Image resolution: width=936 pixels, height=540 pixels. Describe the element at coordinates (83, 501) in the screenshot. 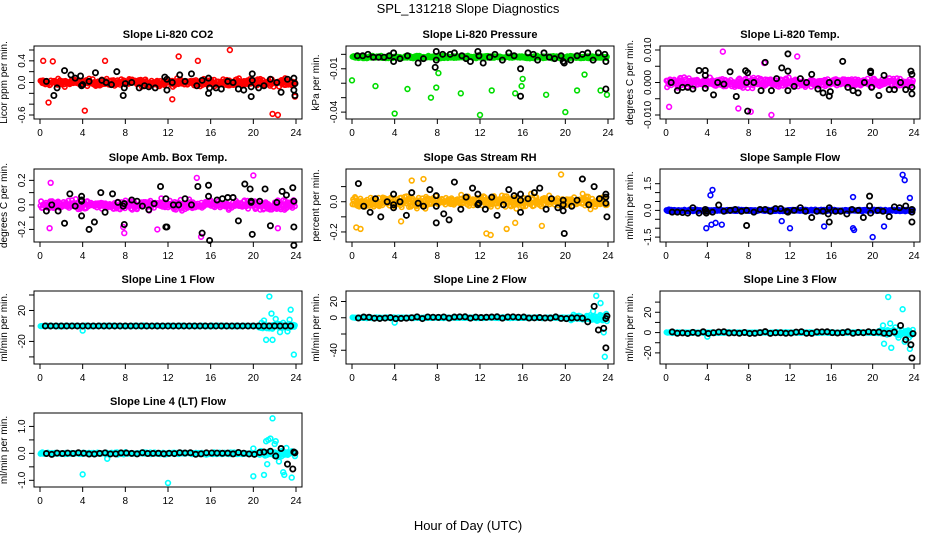

I see `x-tick-label: 4` at that location.